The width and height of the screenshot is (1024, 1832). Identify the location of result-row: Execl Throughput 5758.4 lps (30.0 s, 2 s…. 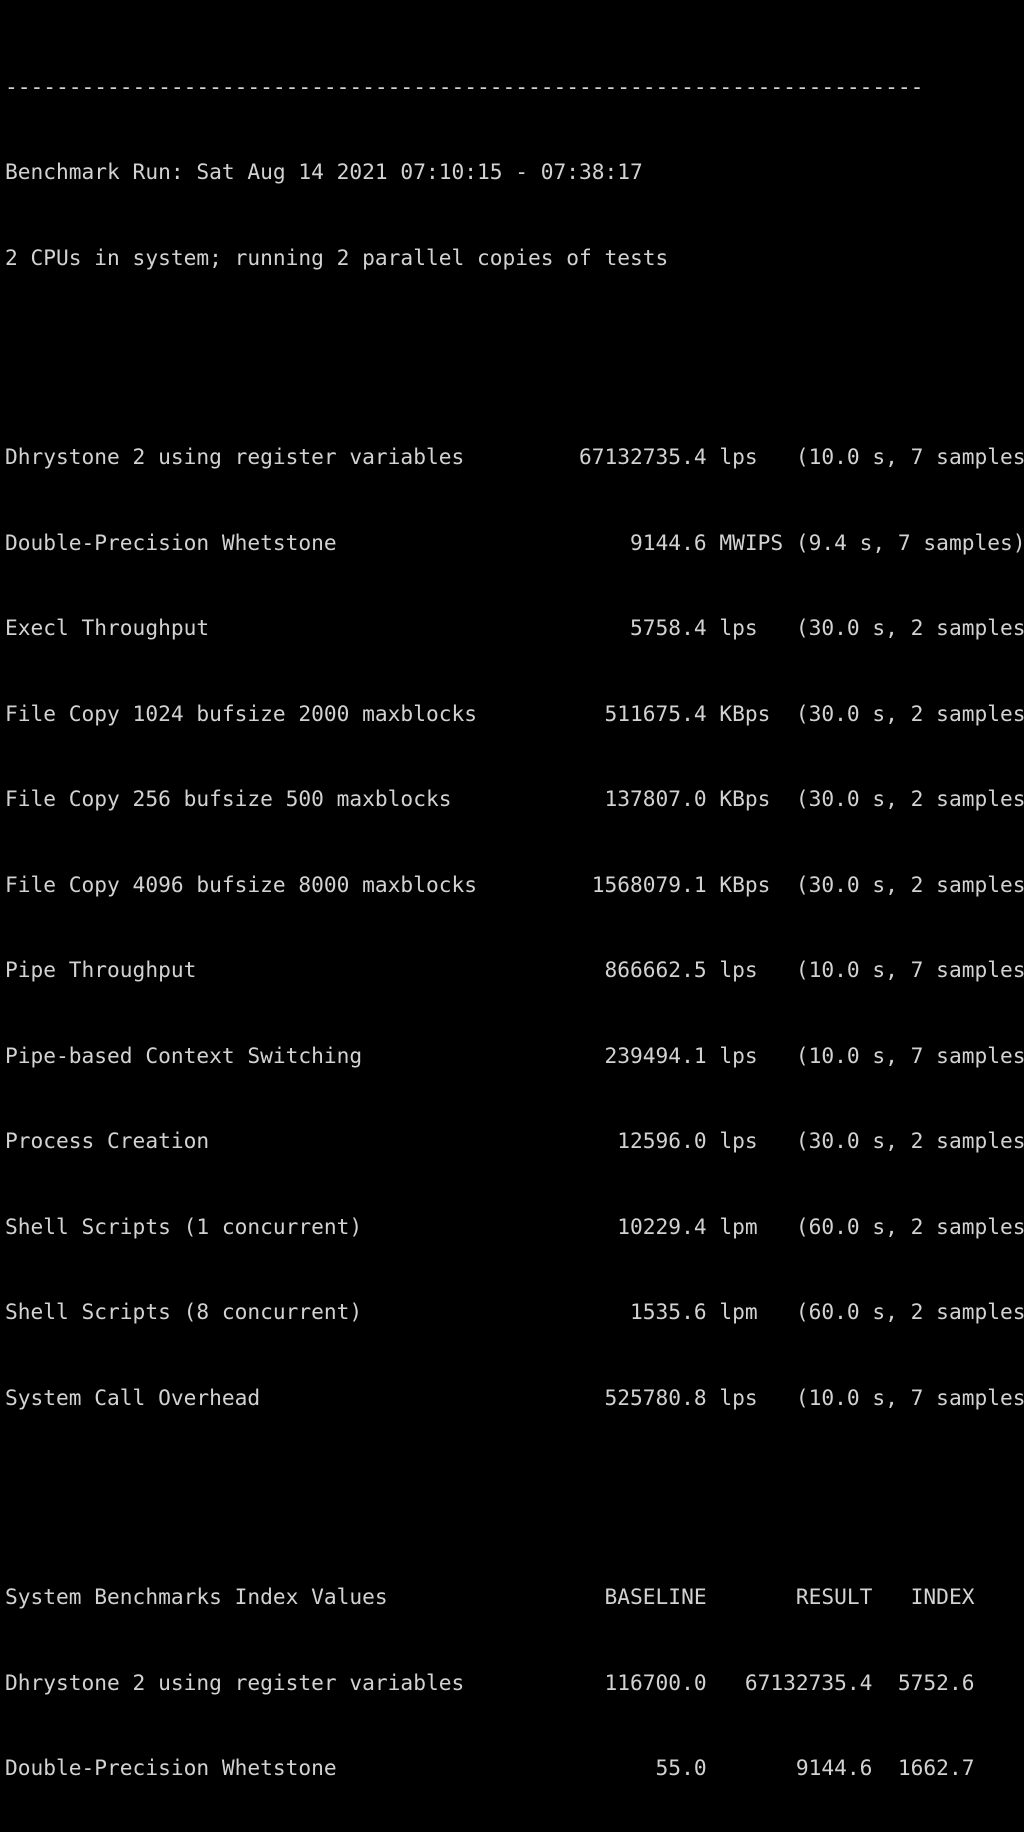
(514, 627).